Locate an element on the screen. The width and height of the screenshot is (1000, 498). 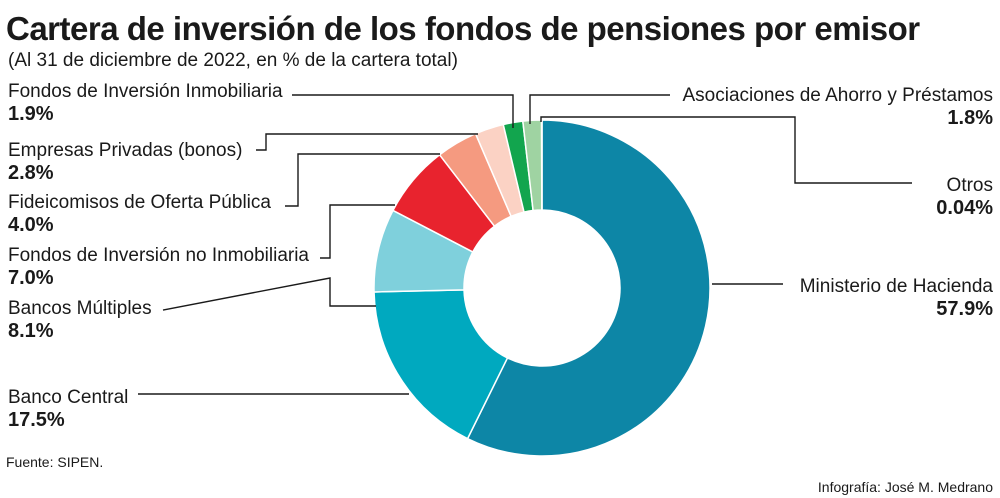
value-fondos-de-inversion-inmobiliaria: 1.9% is located at coordinates (31, 114).